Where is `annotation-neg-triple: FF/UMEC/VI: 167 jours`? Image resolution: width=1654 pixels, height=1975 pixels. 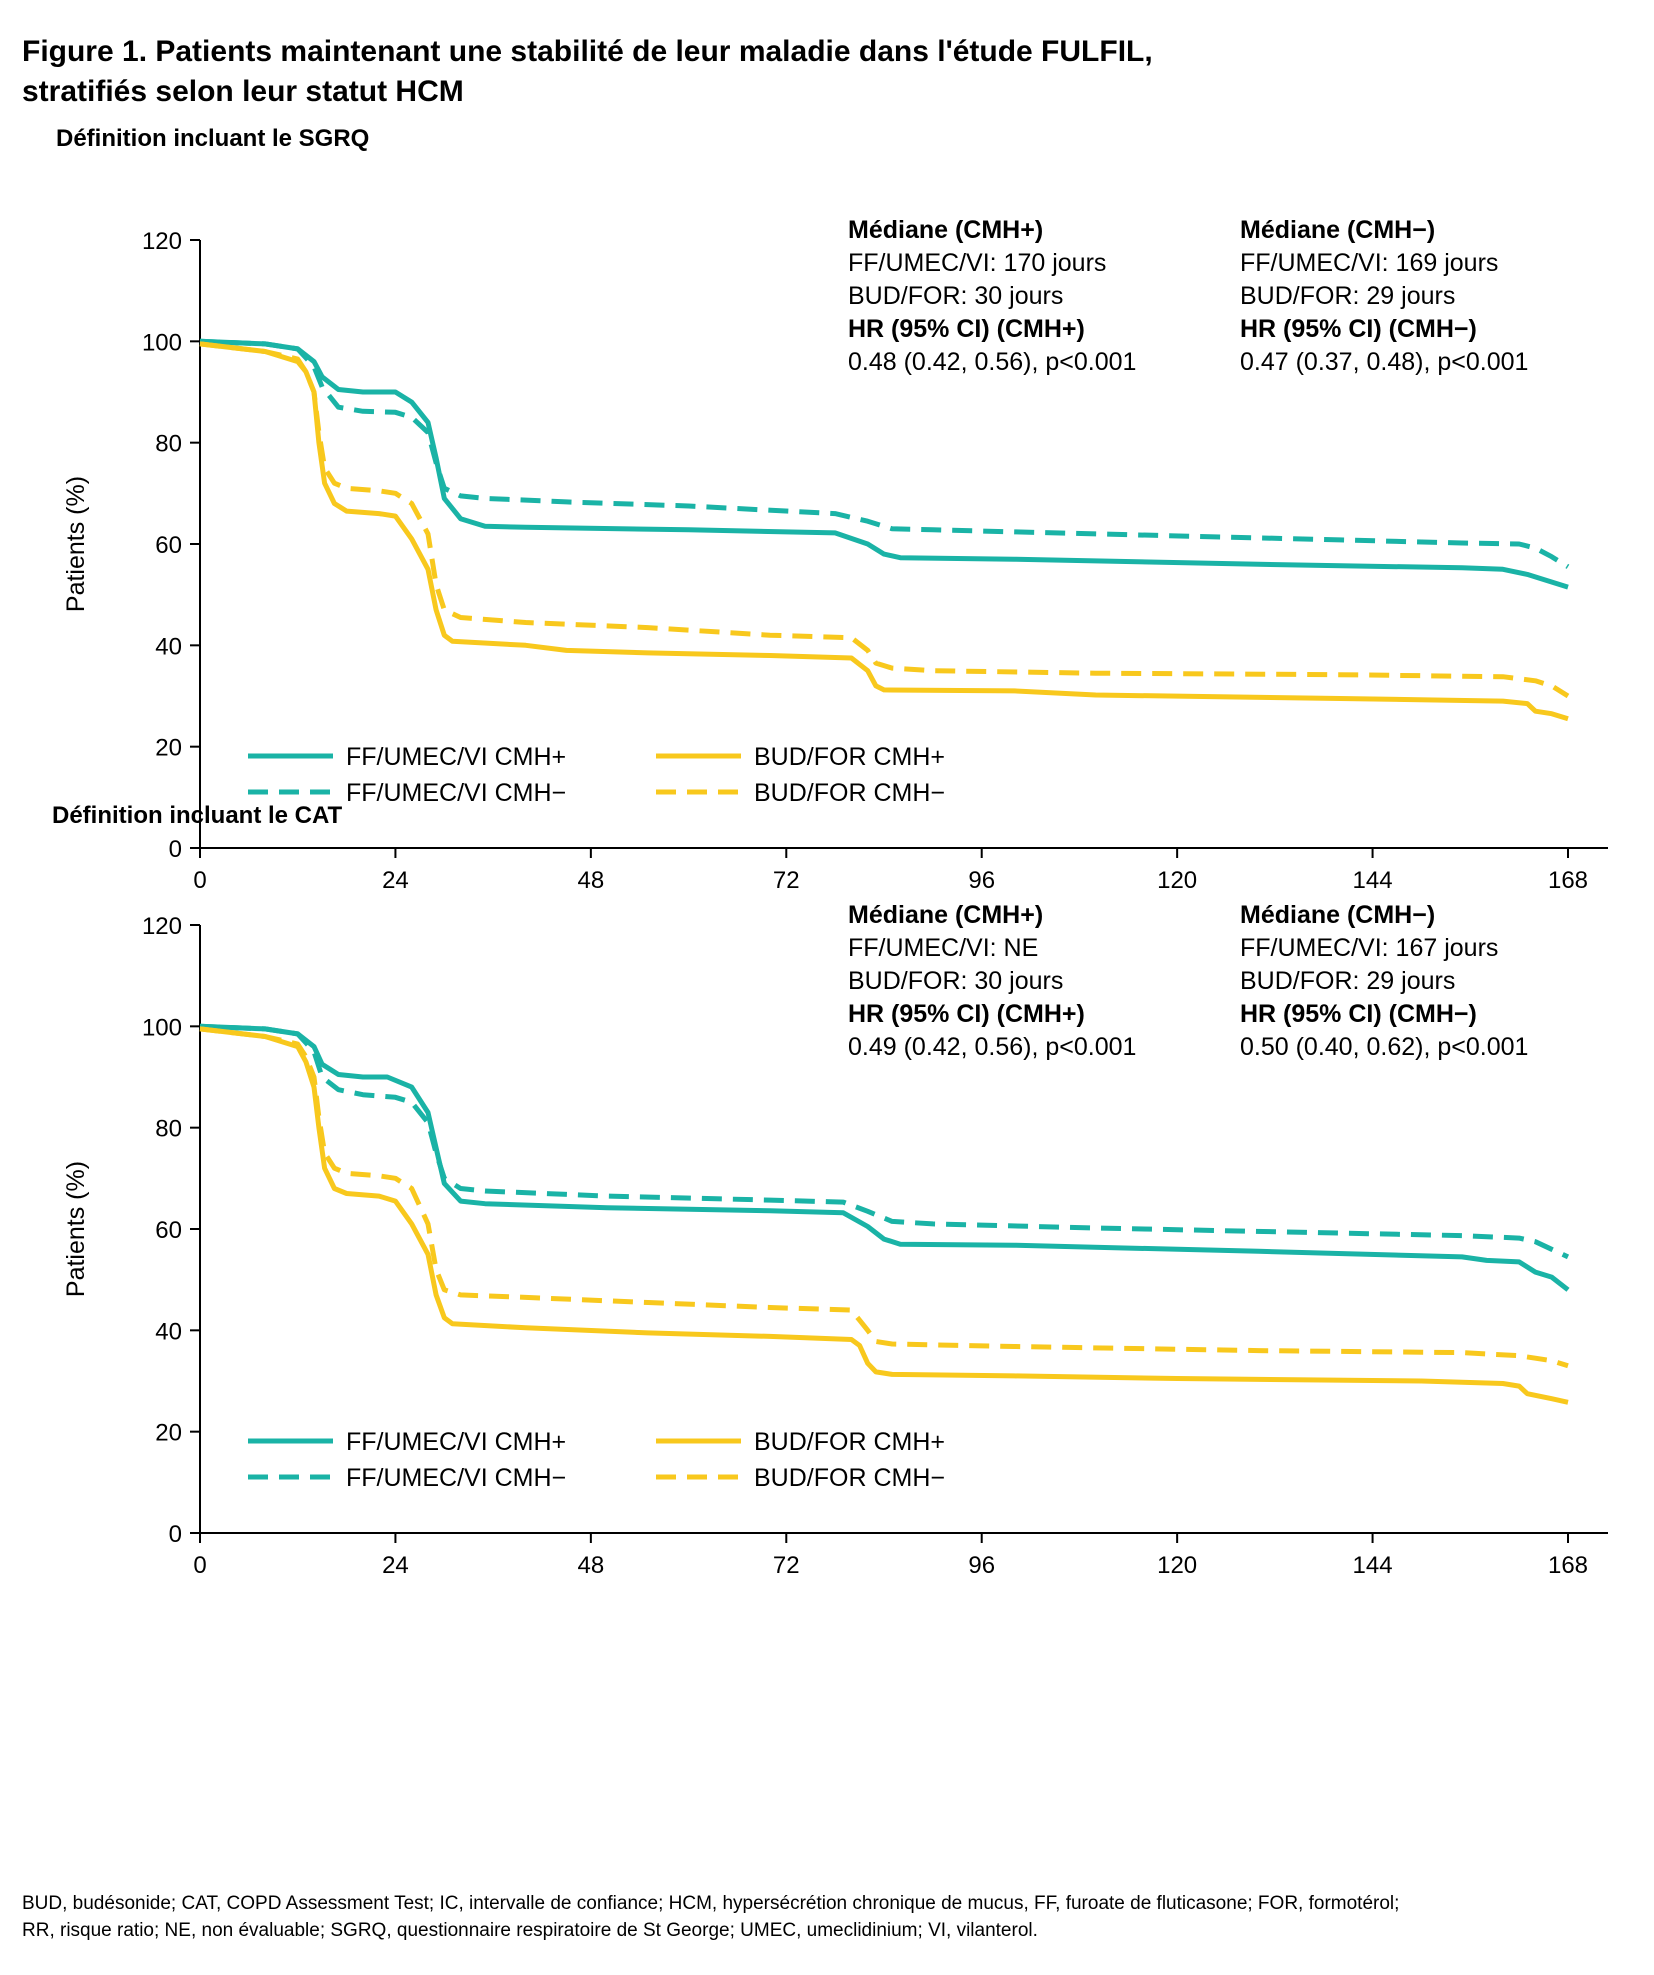
annotation-neg-triple: FF/UMEC/VI: 167 jours is located at coordinates (1369, 948).